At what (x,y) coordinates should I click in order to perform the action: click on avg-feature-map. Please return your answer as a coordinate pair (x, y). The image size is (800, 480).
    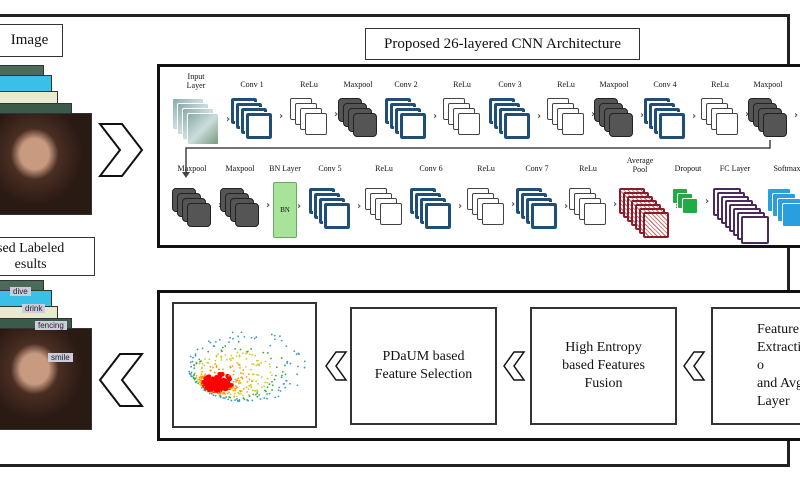
    Looking at the image, I should click on (656, 225).